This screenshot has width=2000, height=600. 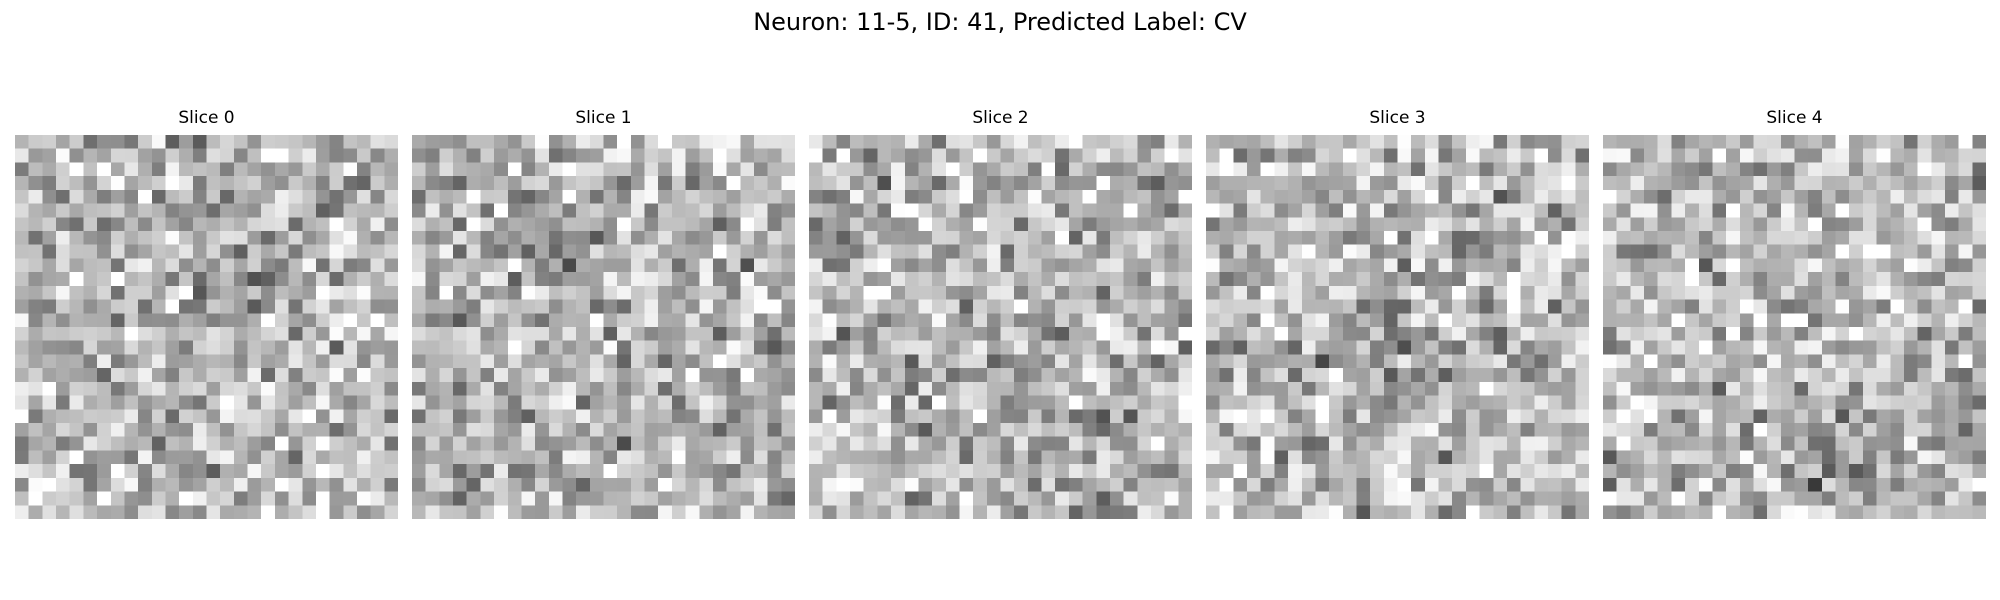 I want to click on slice-title-2: Slice 2, so click(x=1000, y=118).